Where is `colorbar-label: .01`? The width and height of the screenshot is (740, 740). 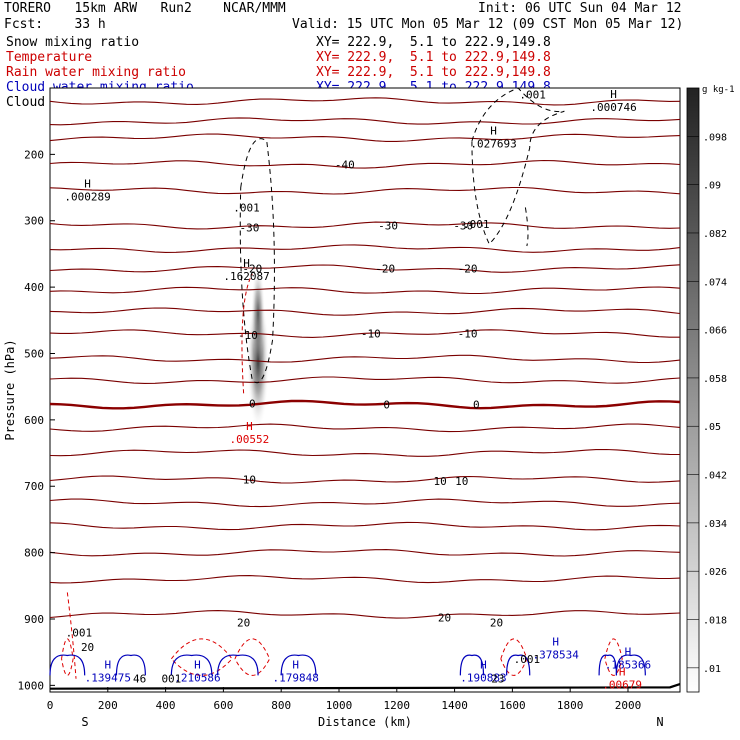 colorbar-label: .01 is located at coordinates (712, 669).